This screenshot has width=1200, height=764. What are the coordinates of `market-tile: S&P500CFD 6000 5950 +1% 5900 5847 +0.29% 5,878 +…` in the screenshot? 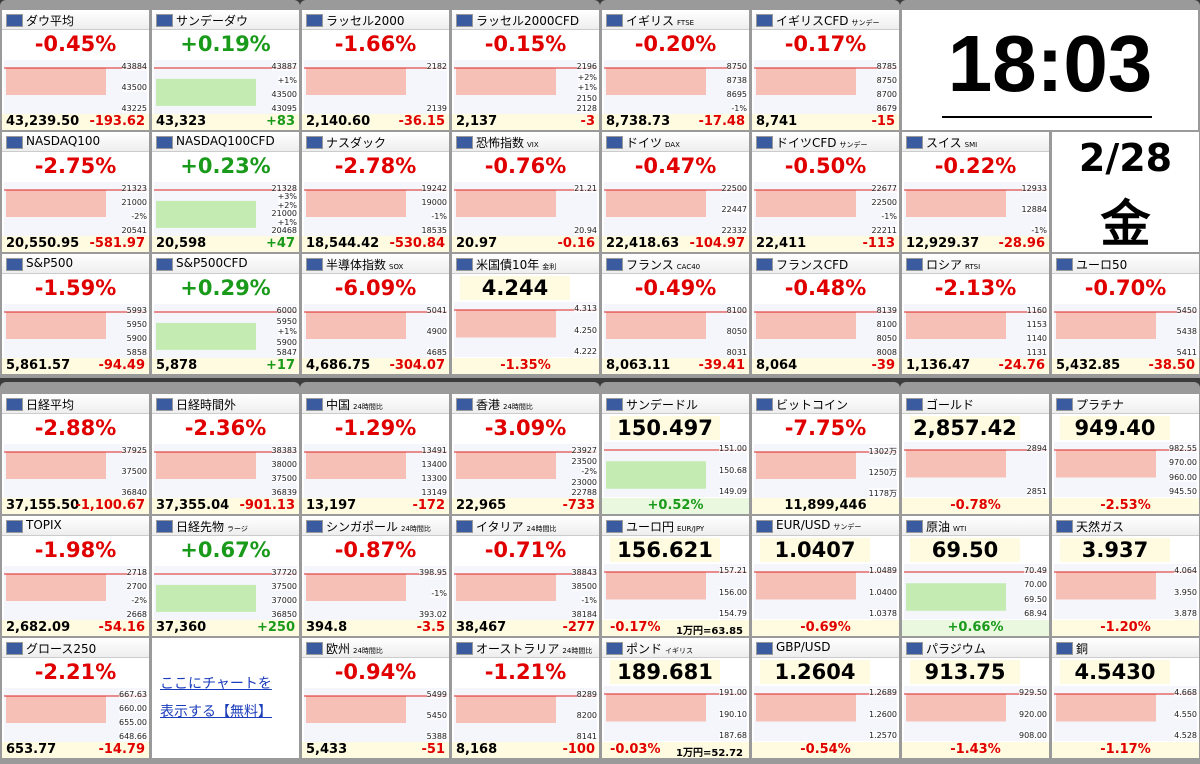 It's located at (225, 314).